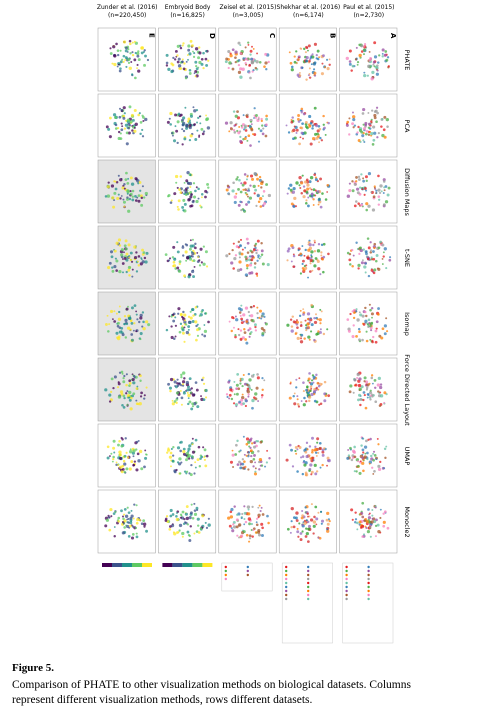  Describe the element at coordinates (126, 455) in the screenshot. I see `panel` at that location.